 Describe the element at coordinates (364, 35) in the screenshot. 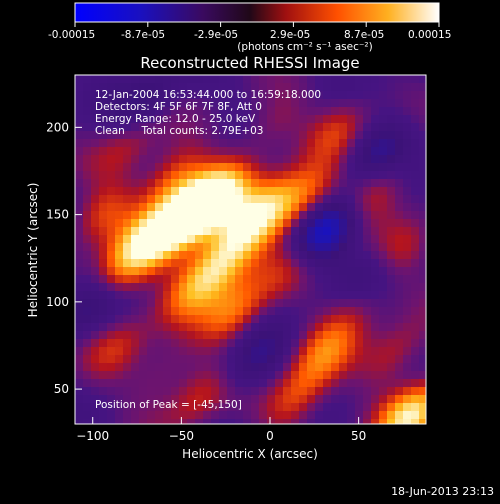

I see `colorbar-tick-label: 8.7e-05` at that location.